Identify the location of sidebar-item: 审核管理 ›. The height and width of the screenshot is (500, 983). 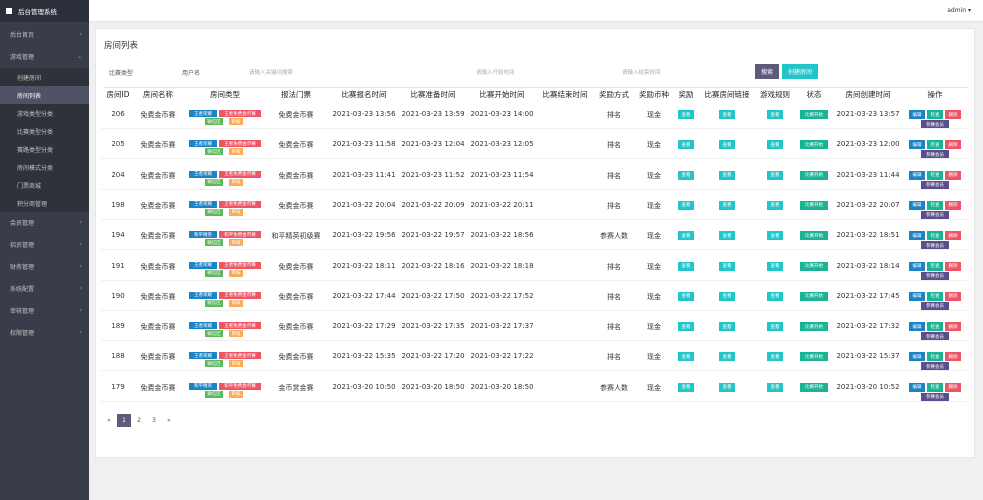
(44, 310).